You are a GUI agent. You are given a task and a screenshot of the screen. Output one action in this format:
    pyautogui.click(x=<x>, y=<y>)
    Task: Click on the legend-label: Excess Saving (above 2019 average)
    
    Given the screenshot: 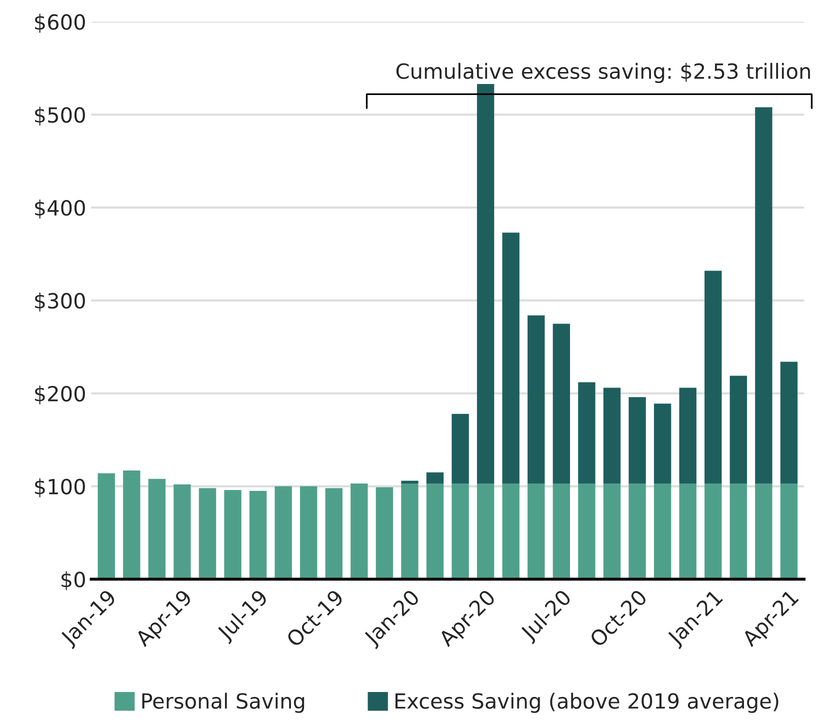 What is the action you would take?
    pyautogui.click(x=587, y=702)
    